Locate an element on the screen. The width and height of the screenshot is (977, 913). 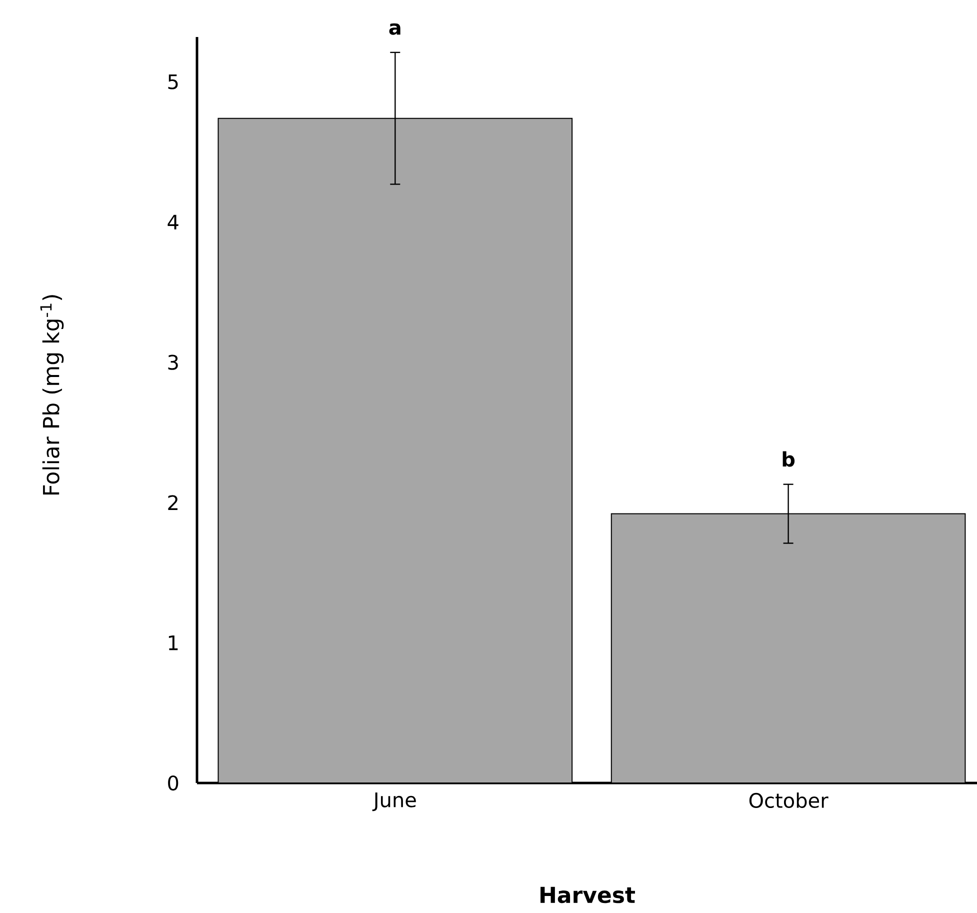
x-axis-title: Harvest is located at coordinates (587, 895).